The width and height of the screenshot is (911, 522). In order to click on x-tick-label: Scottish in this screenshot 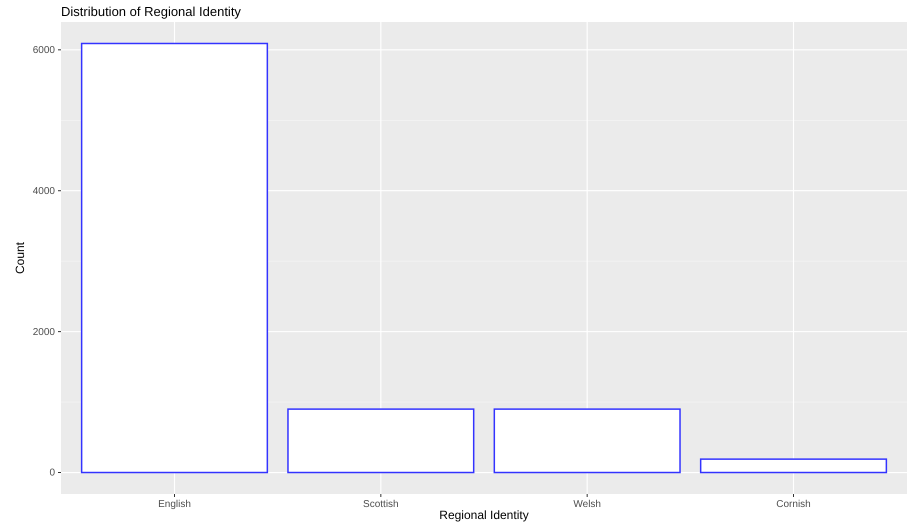, I will do `click(381, 504)`.